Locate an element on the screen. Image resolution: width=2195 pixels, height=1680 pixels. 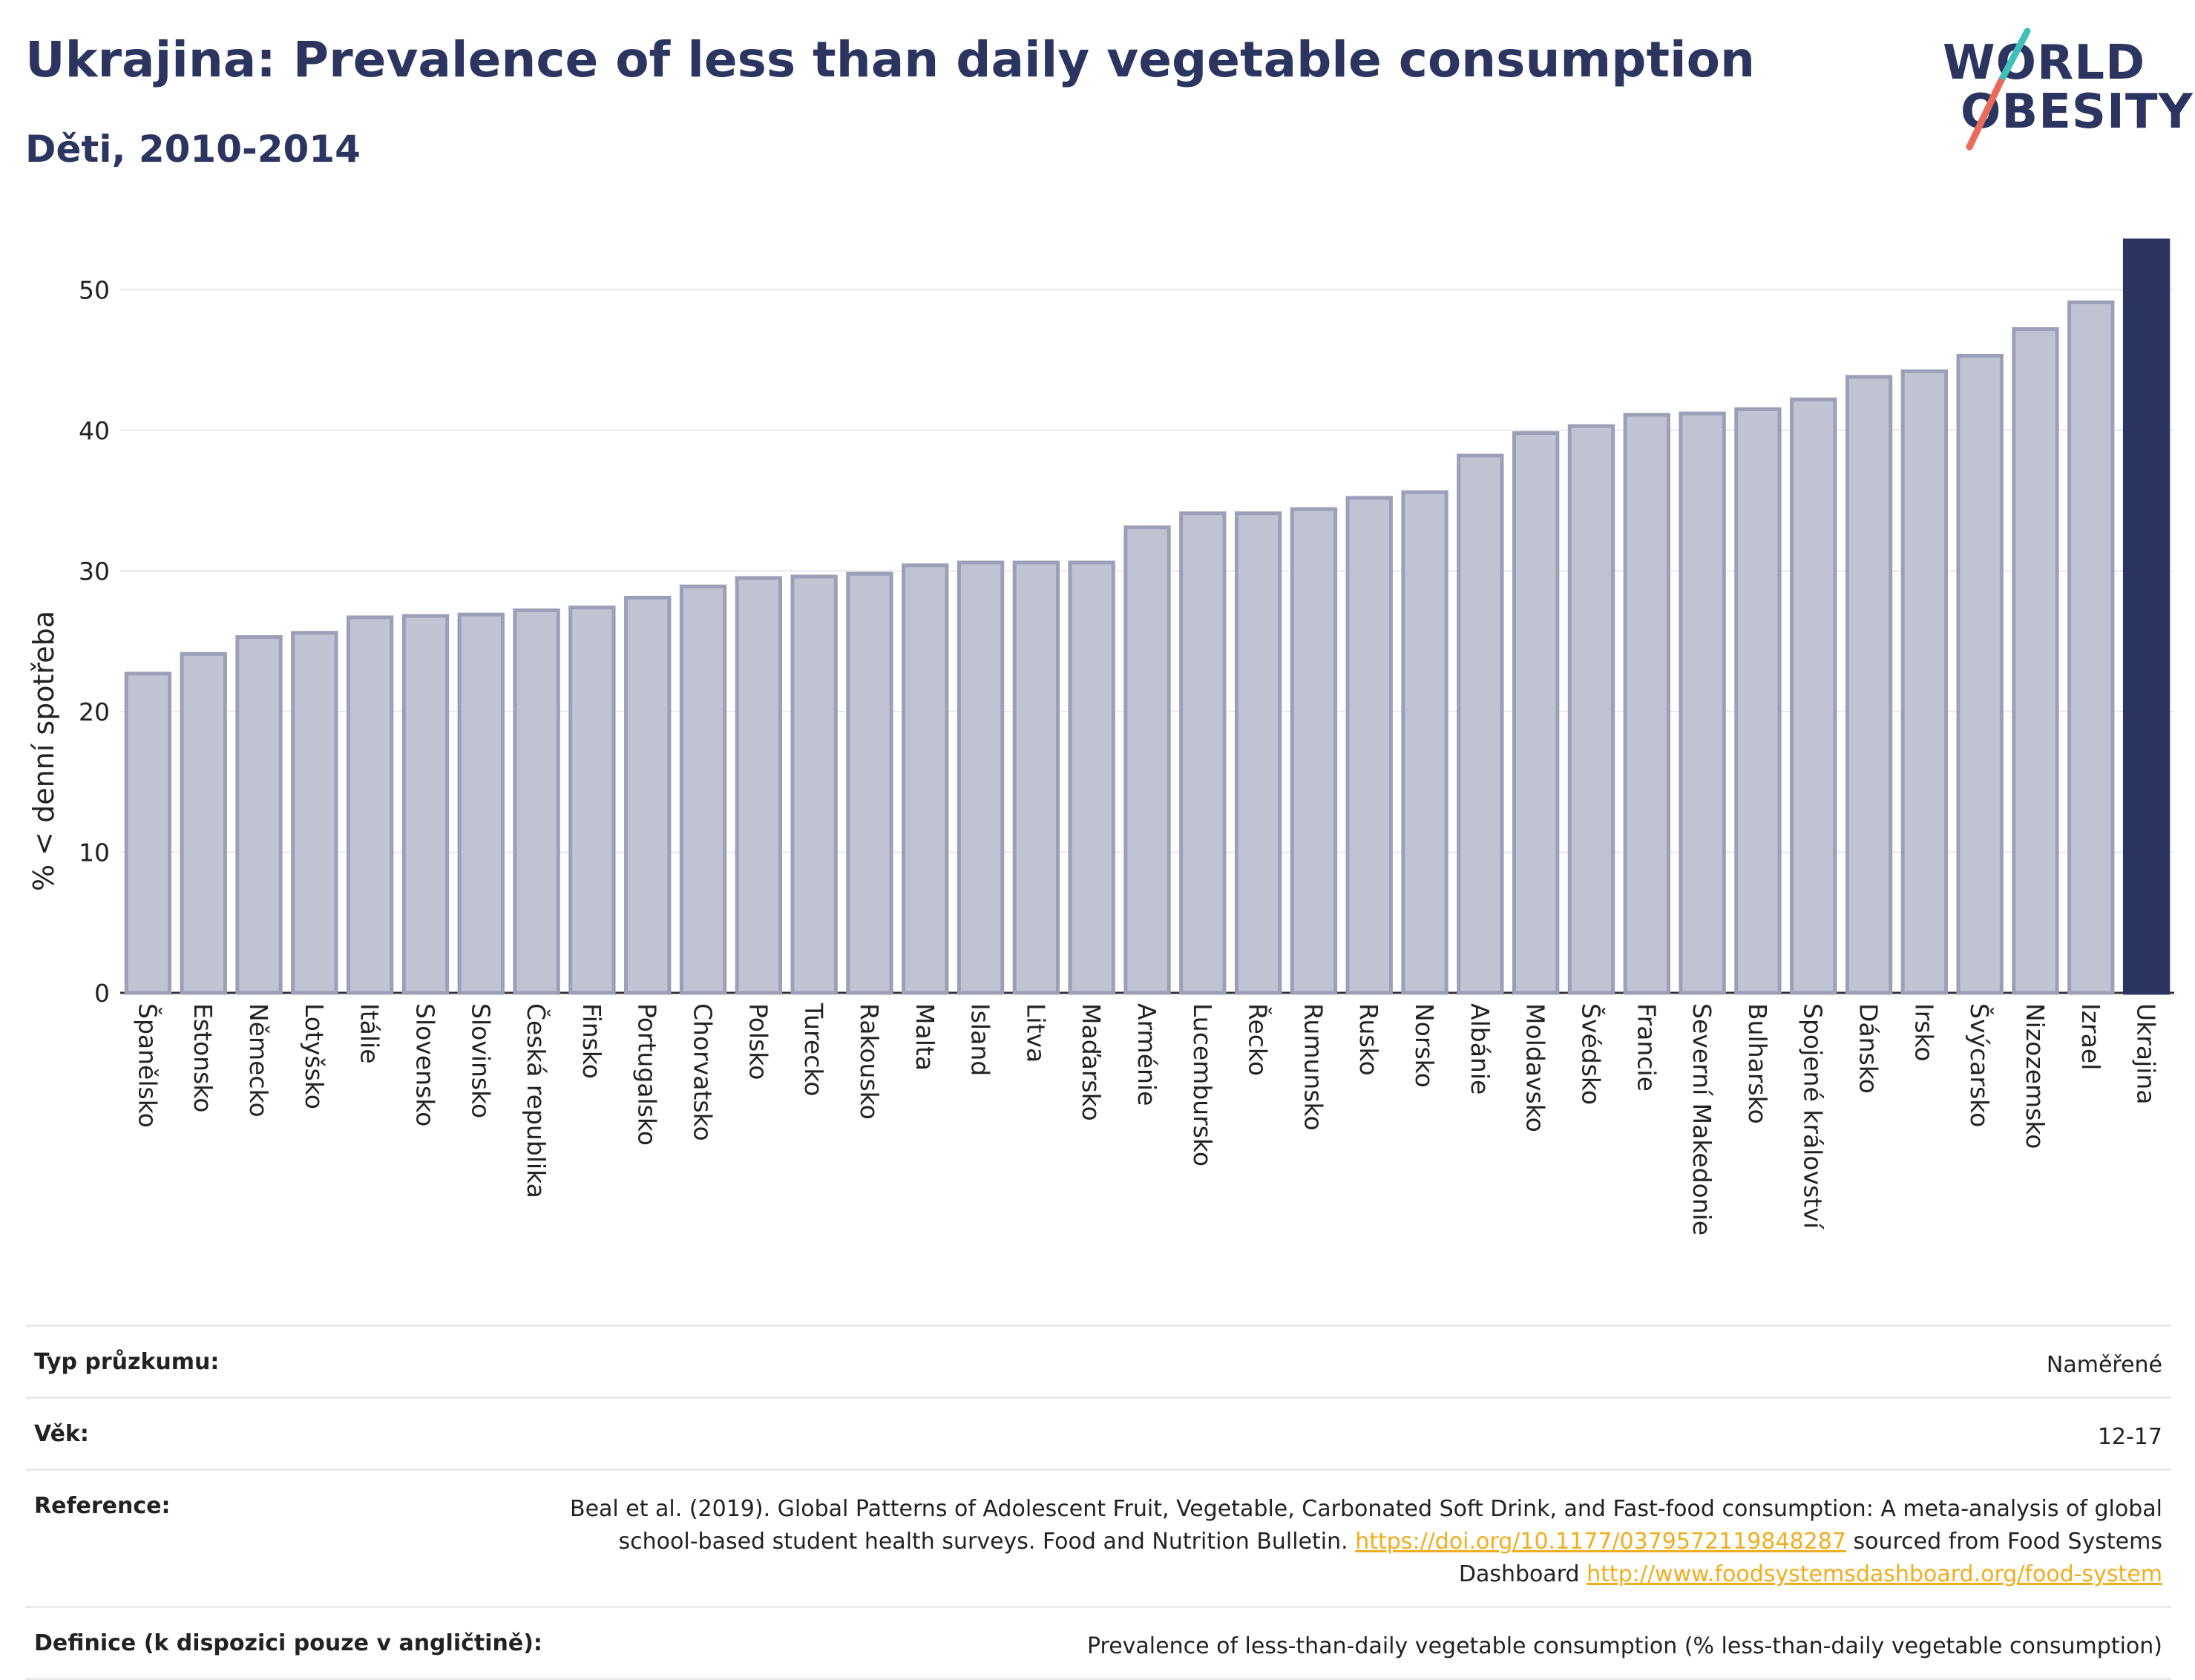
x-category-label: Rakousko is located at coordinates (869, 1061).